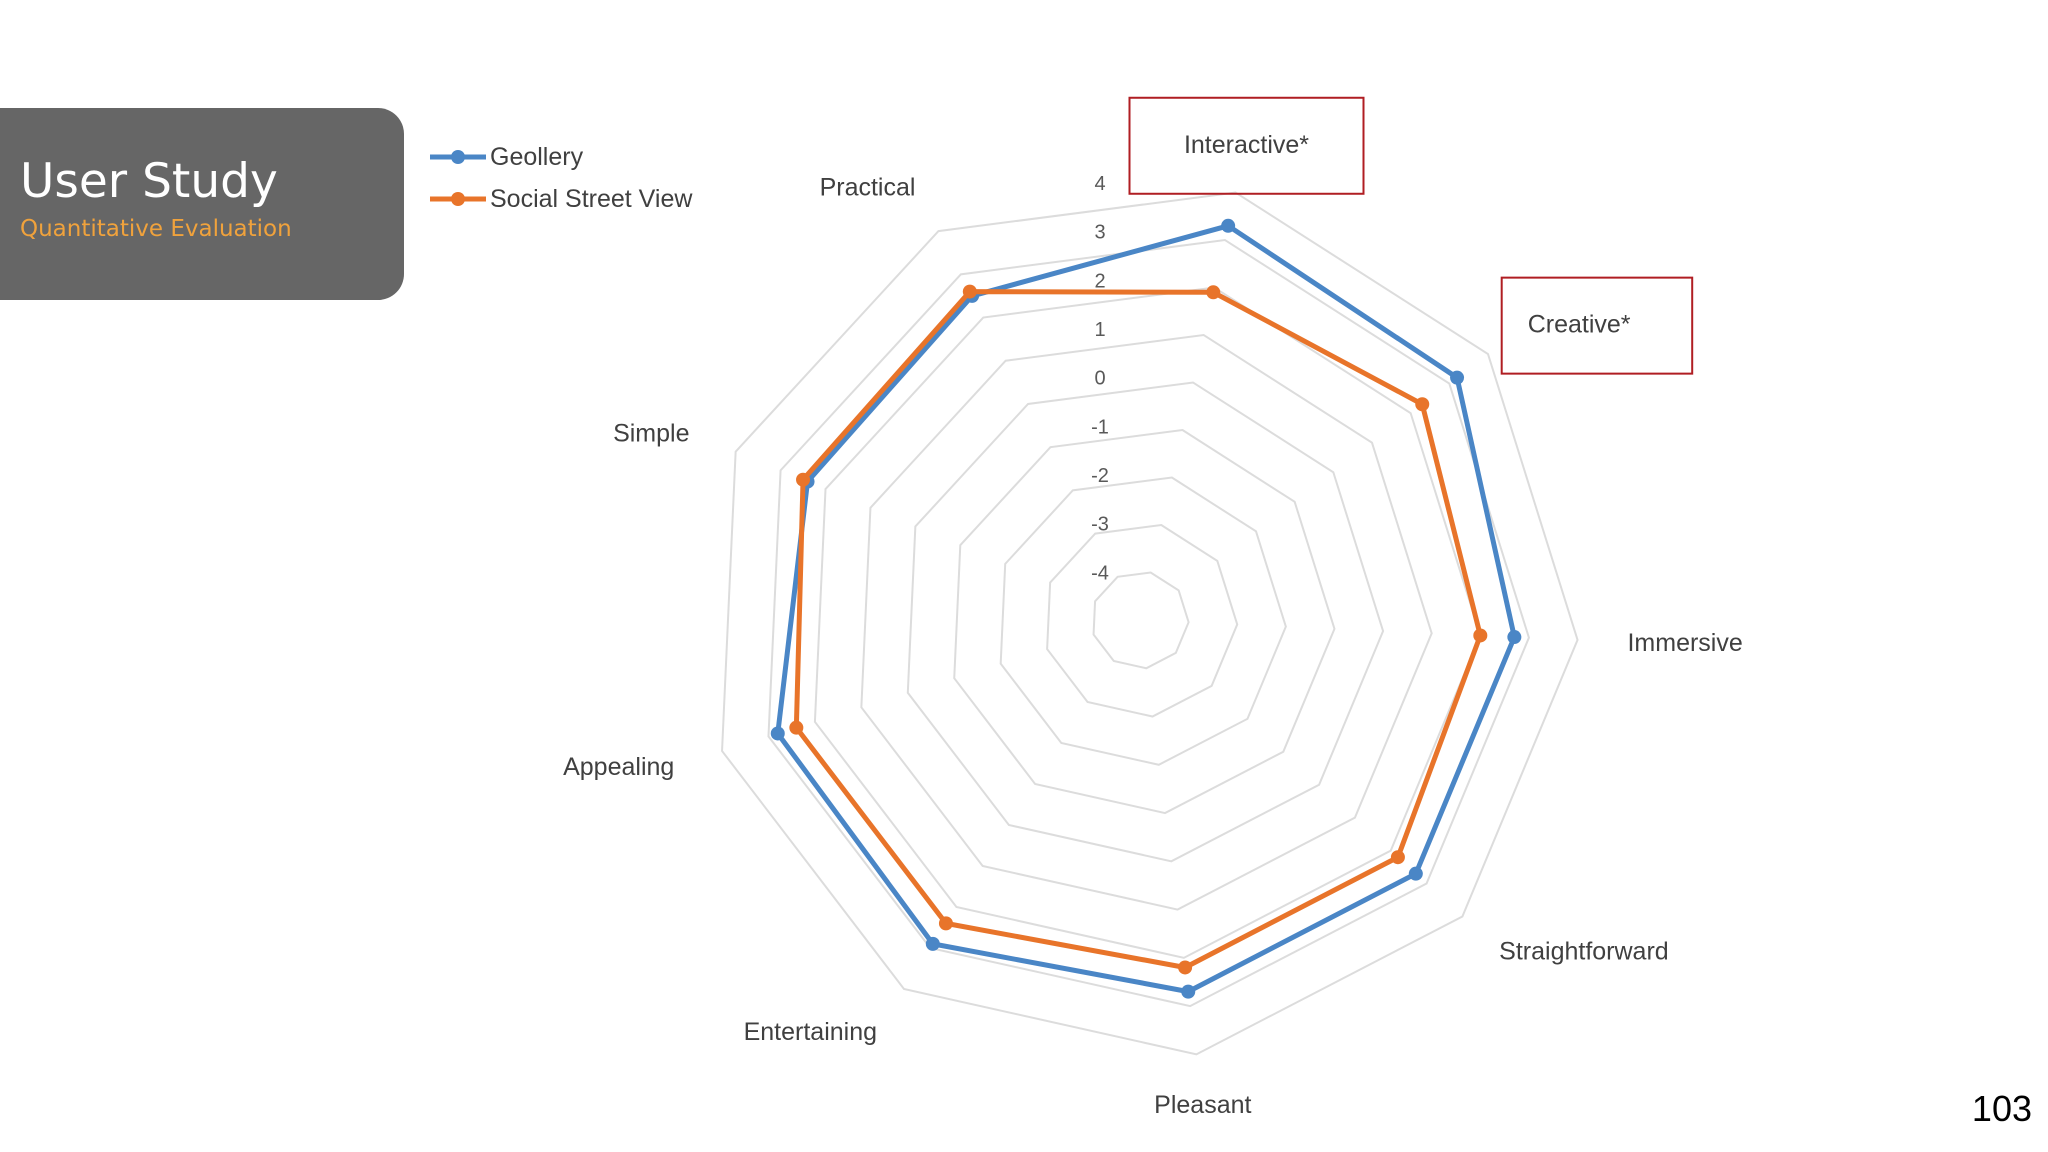 The image size is (2048, 1152). What do you see at coordinates (868, 188) in the screenshot?
I see `category-label: Practical` at bounding box center [868, 188].